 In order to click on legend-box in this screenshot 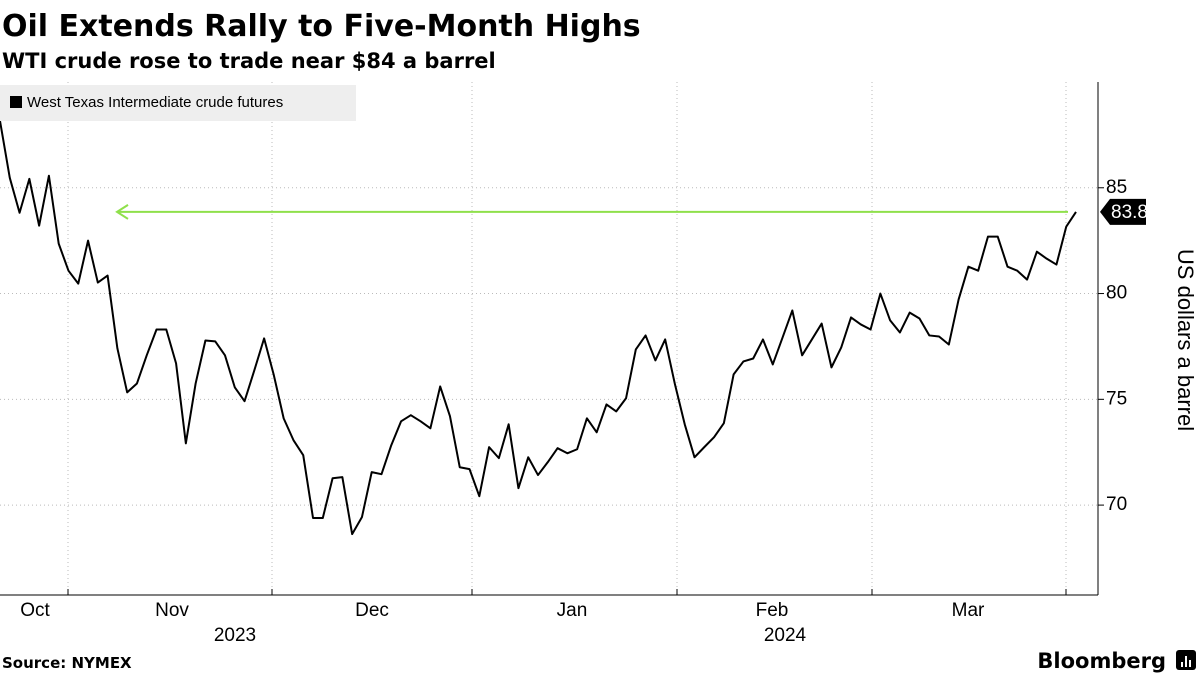, I will do `click(178, 103)`.